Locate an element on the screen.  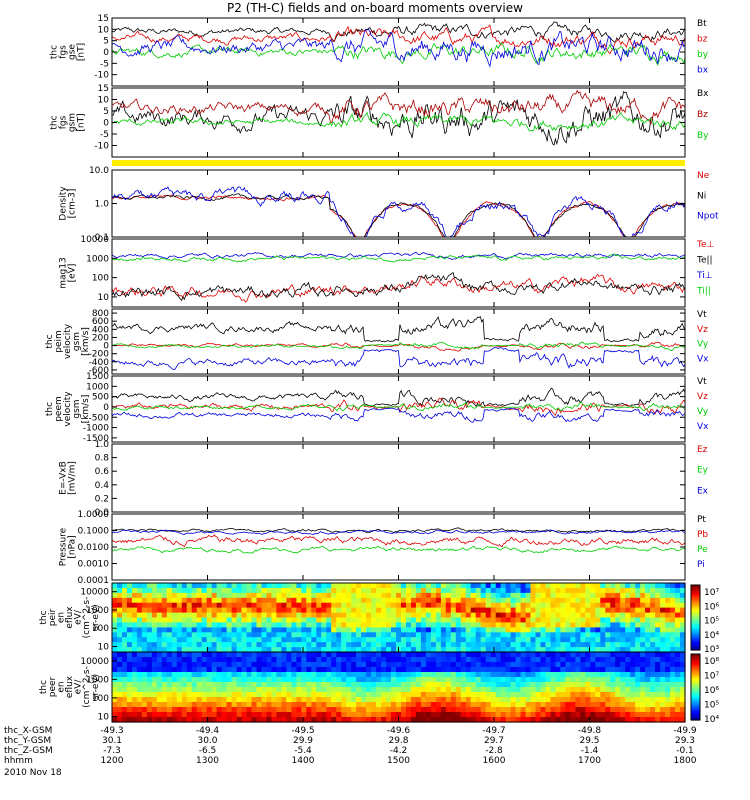
y-axis-label: [km/s] is located at coordinates (86, 409).